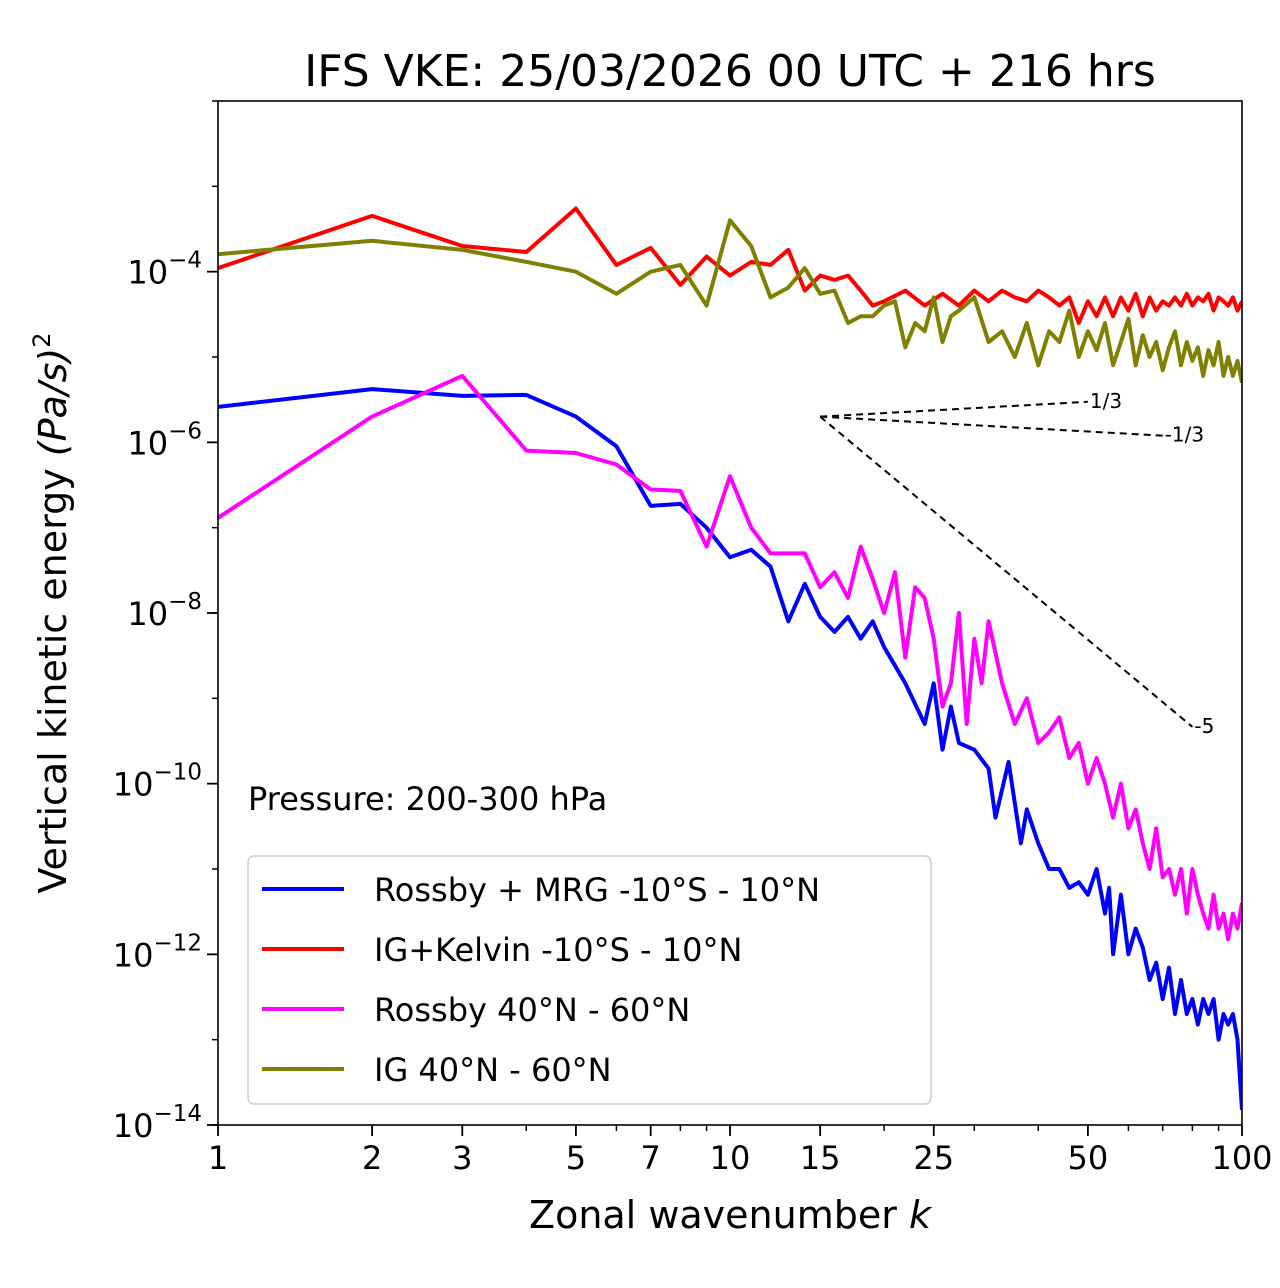 This screenshot has width=1280, height=1288. I want to click on y-axis-label-units: (Pa/s), so click(53, 402).